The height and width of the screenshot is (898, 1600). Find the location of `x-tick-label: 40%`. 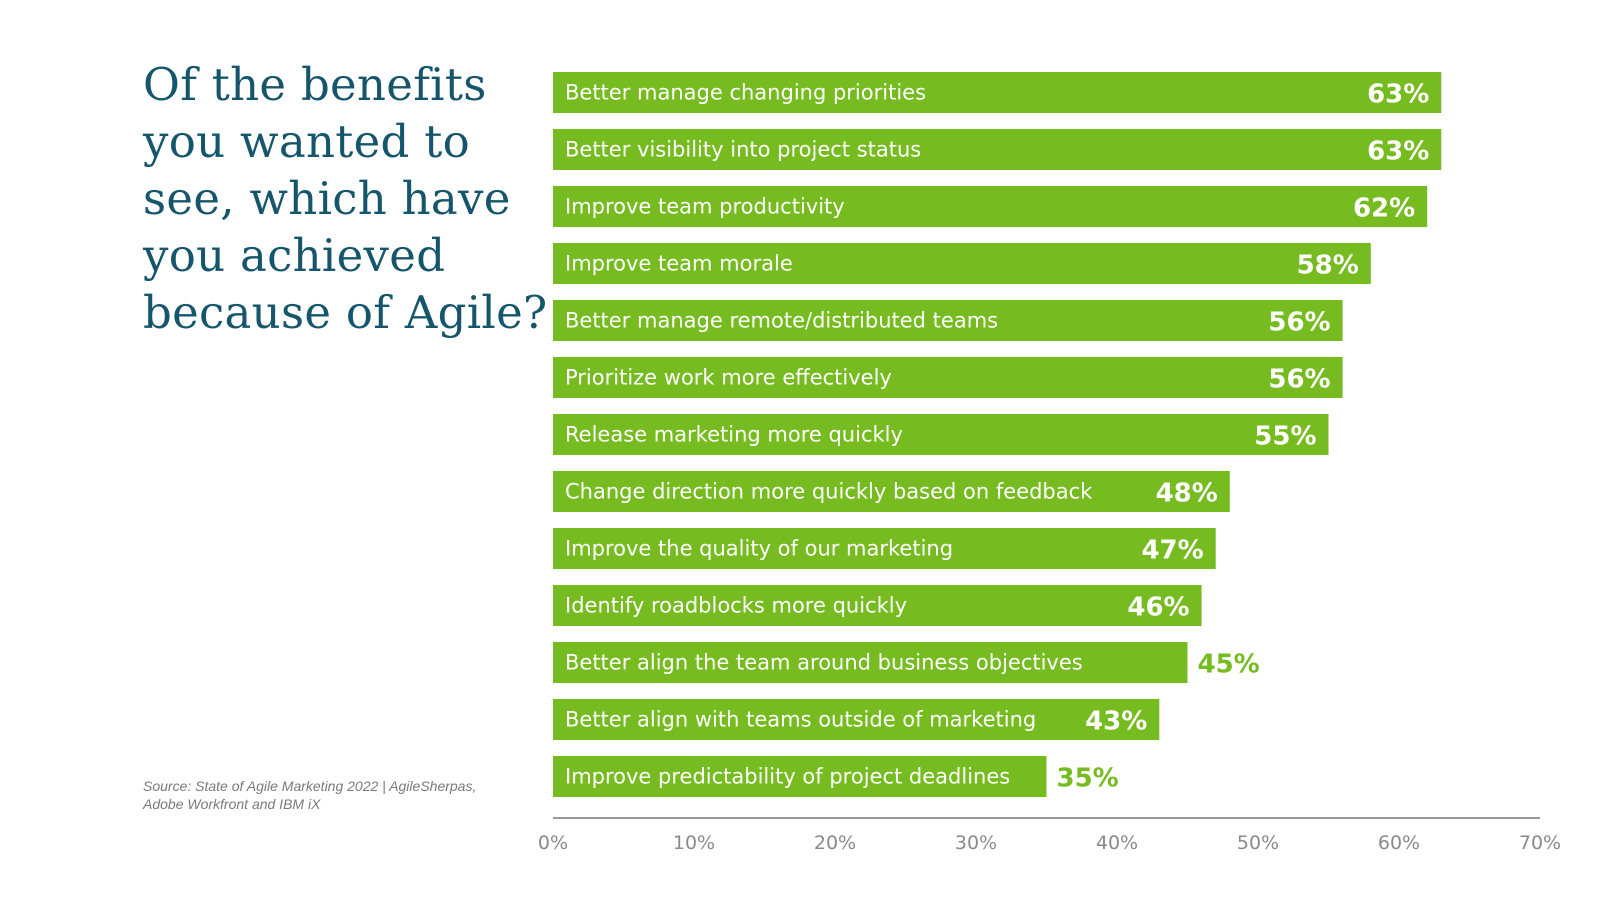

x-tick-label: 40% is located at coordinates (1117, 843).